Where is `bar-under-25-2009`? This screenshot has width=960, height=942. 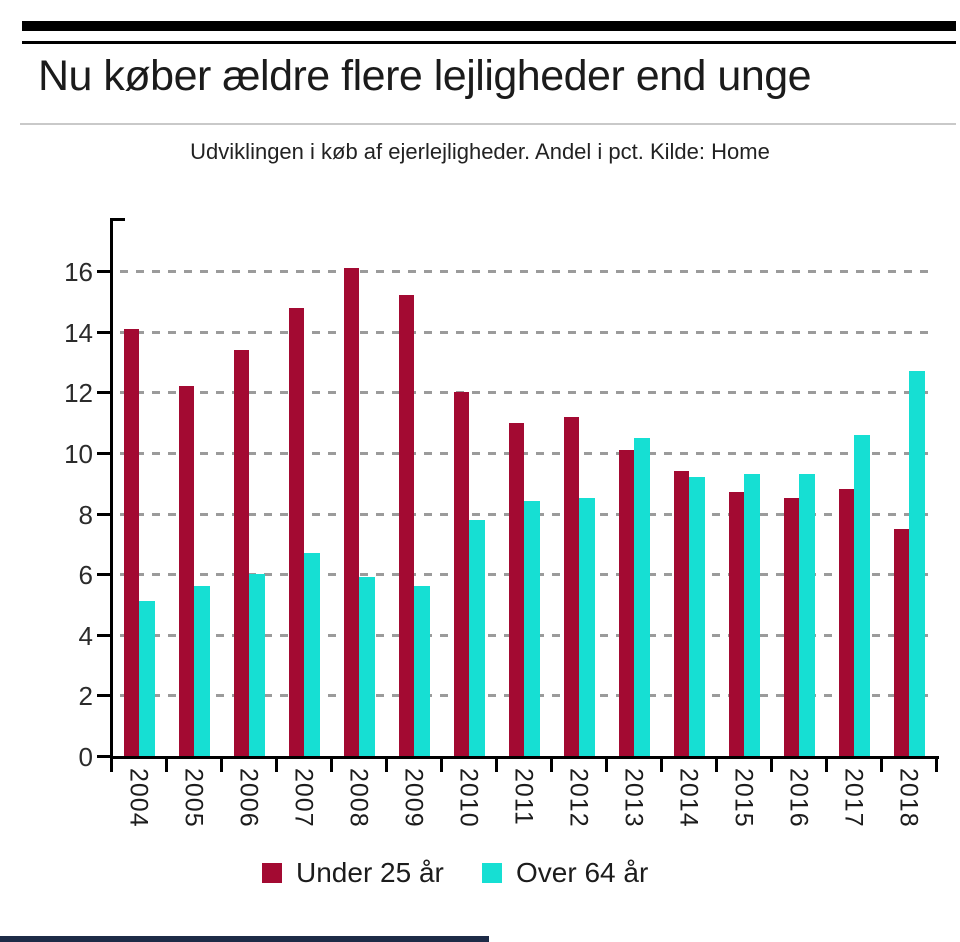
bar-under-25-2009 is located at coordinates (406, 525).